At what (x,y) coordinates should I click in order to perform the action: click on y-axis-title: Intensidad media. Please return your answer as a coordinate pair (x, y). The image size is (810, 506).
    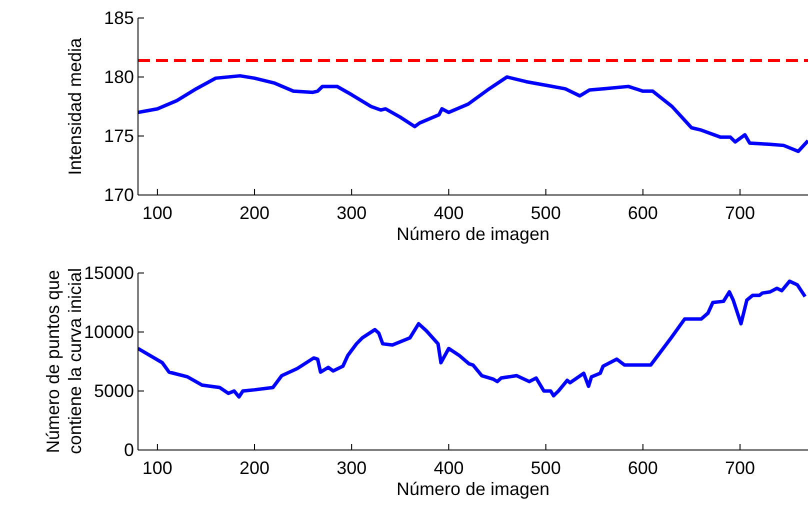
    Looking at the image, I should click on (75, 107).